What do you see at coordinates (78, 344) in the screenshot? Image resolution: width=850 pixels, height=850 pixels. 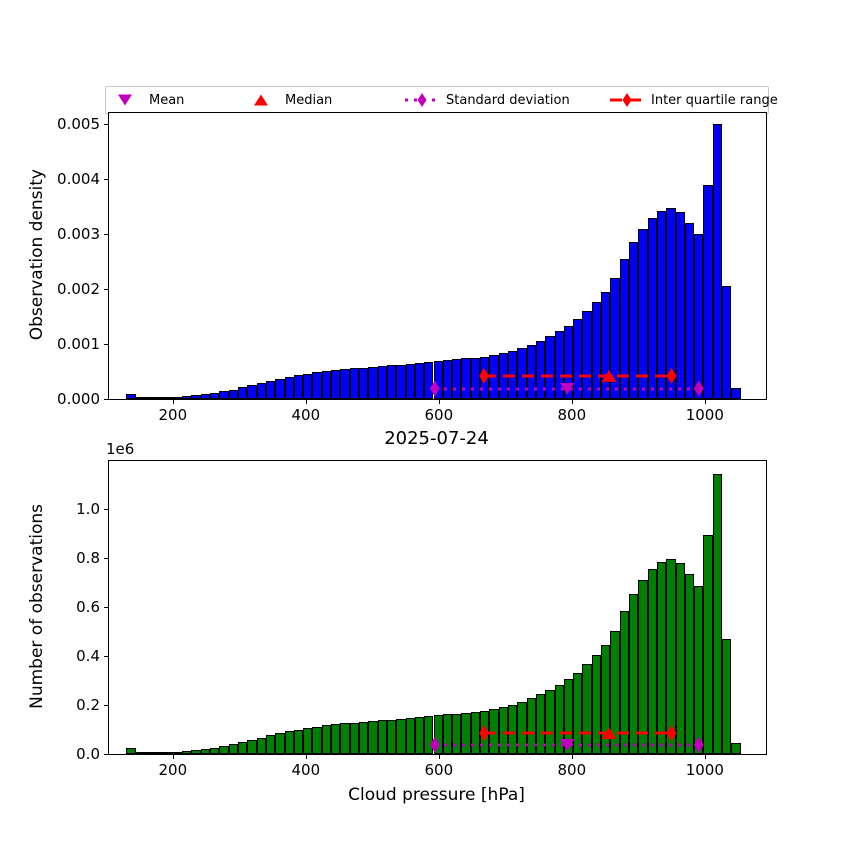 I see `y-tick-label: 0.001` at bounding box center [78, 344].